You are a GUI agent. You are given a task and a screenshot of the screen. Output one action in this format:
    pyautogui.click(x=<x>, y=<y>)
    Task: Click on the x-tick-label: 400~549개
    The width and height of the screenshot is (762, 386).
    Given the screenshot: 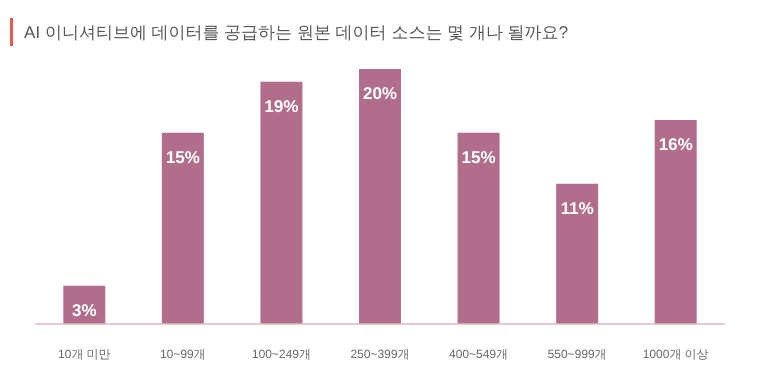 What is the action you would take?
    pyautogui.click(x=478, y=354)
    